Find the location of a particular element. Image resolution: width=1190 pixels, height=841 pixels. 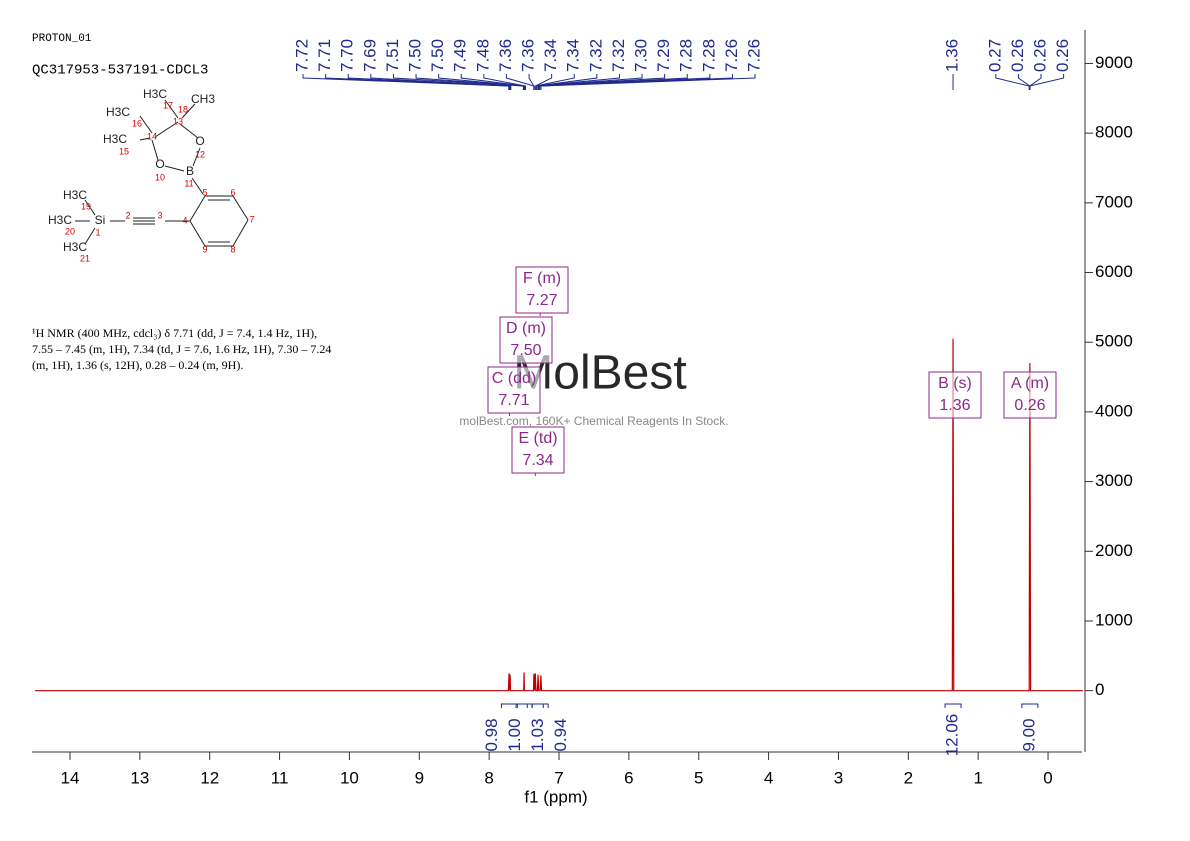

atom-number: 15 is located at coordinates (124, 151).